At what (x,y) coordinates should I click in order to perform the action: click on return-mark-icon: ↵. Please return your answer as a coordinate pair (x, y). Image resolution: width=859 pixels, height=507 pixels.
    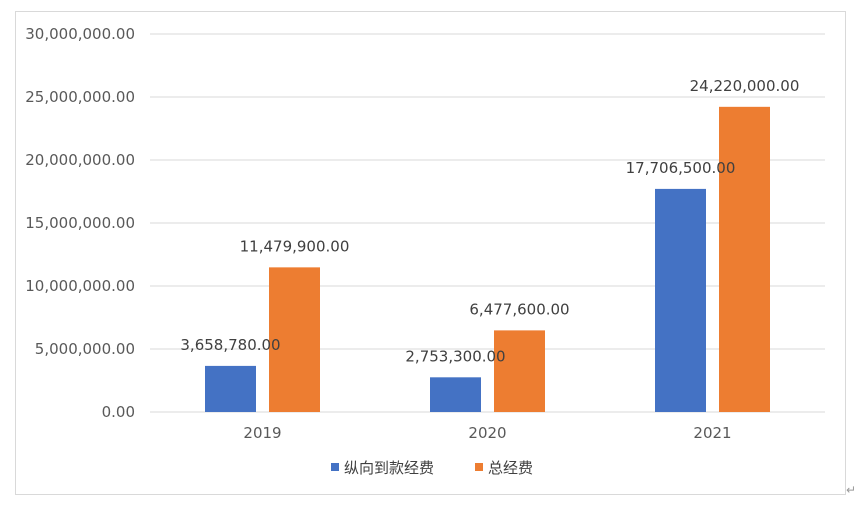
    Looking at the image, I should click on (851, 490).